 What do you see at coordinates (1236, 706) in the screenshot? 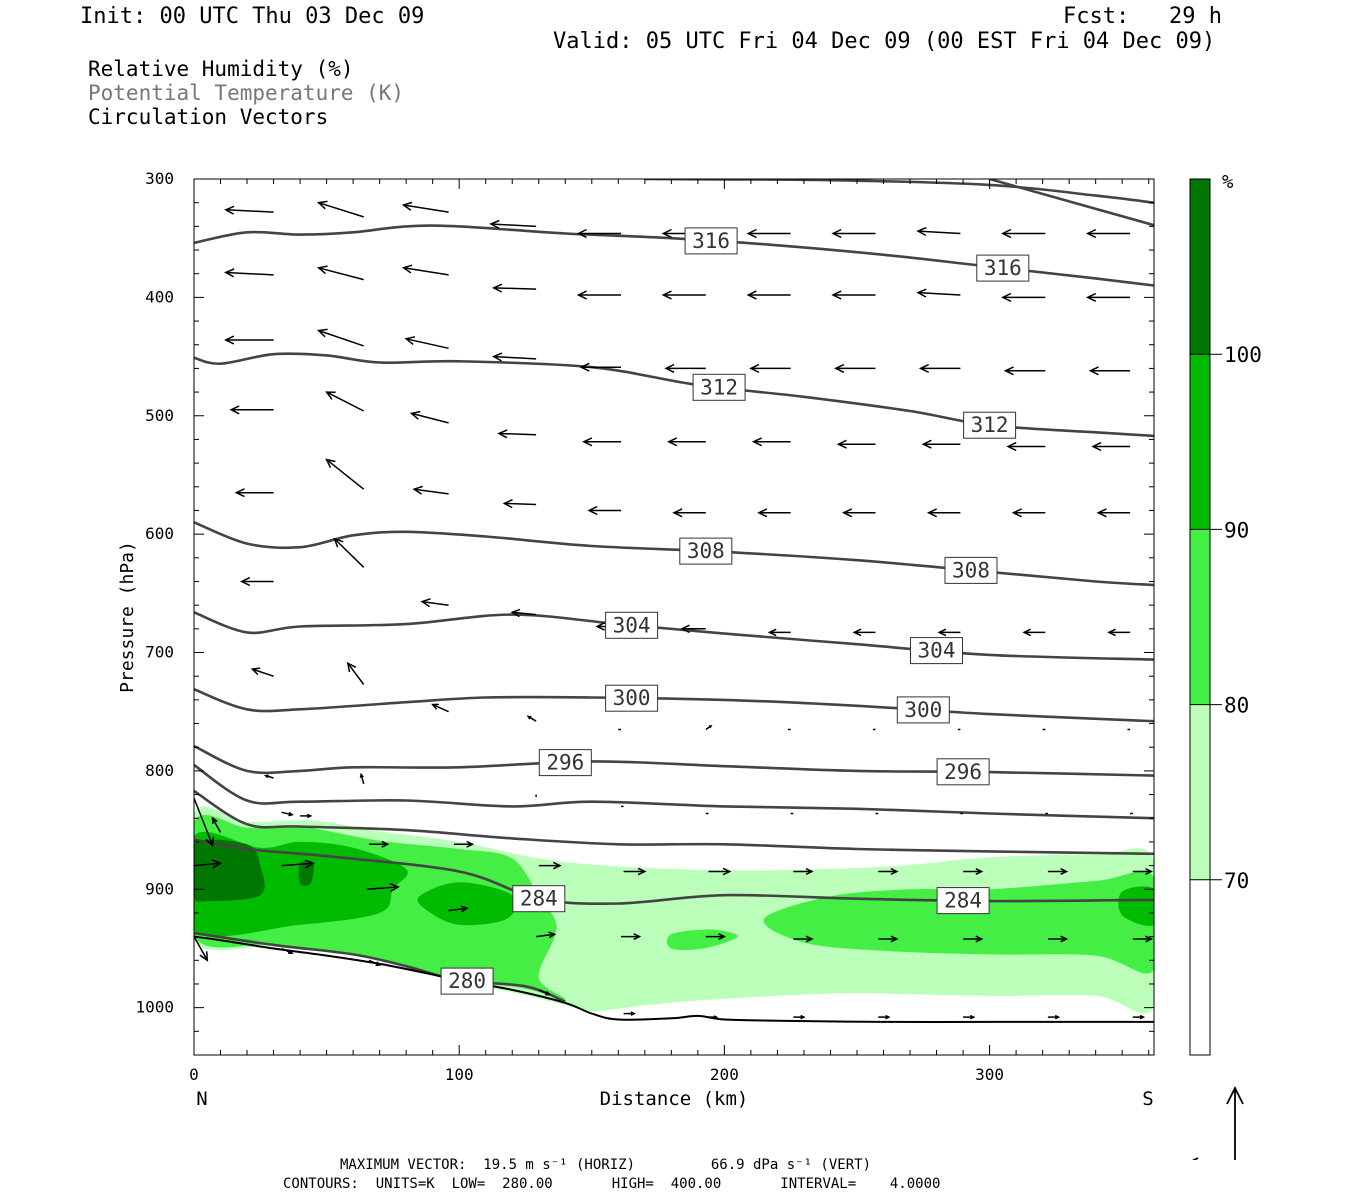
I see `colorbar-level-label: 80` at bounding box center [1236, 706].